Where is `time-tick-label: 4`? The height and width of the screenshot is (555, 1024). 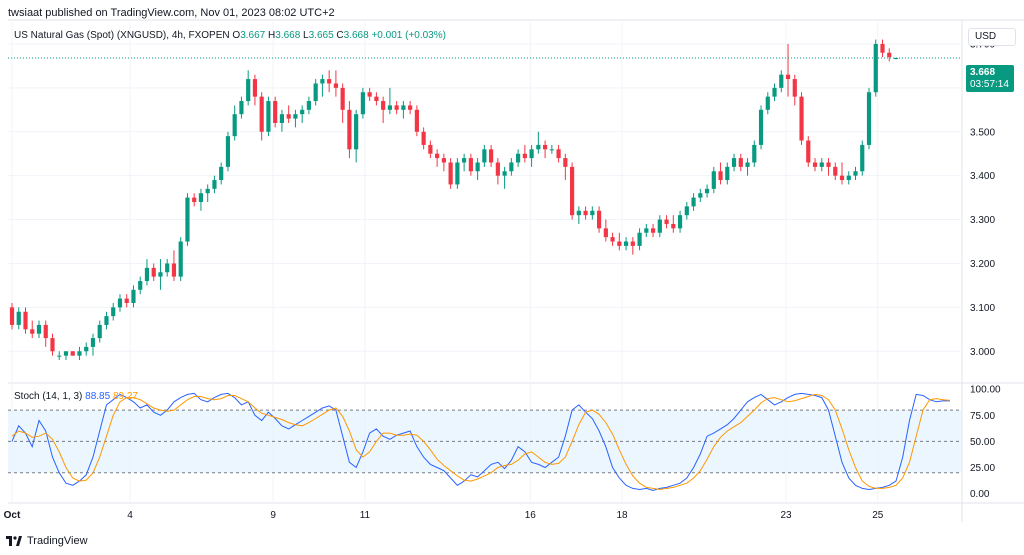
time-tick-label: 4 is located at coordinates (130, 515).